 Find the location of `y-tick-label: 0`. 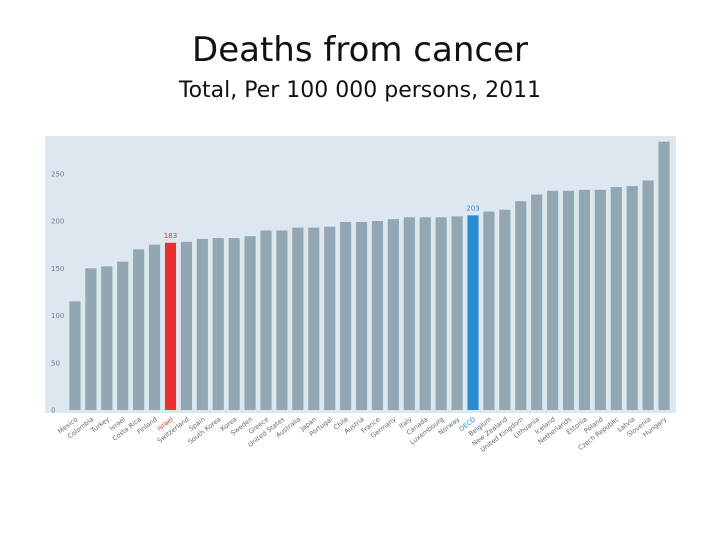

y-tick-label: 0 is located at coordinates (53, 411).